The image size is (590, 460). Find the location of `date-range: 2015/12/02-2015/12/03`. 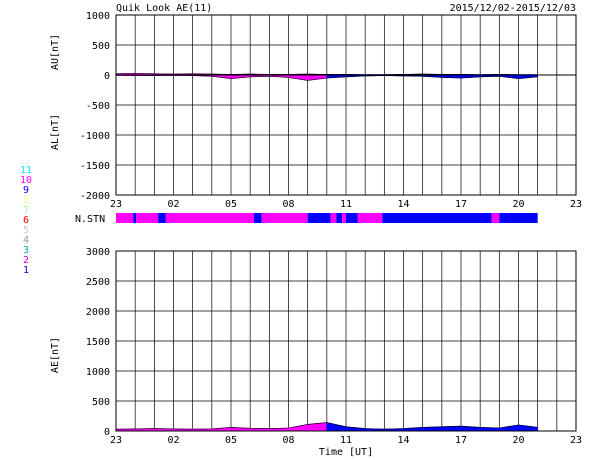

date-range: 2015/12/02-2015/12/03 is located at coordinates (513, 8).